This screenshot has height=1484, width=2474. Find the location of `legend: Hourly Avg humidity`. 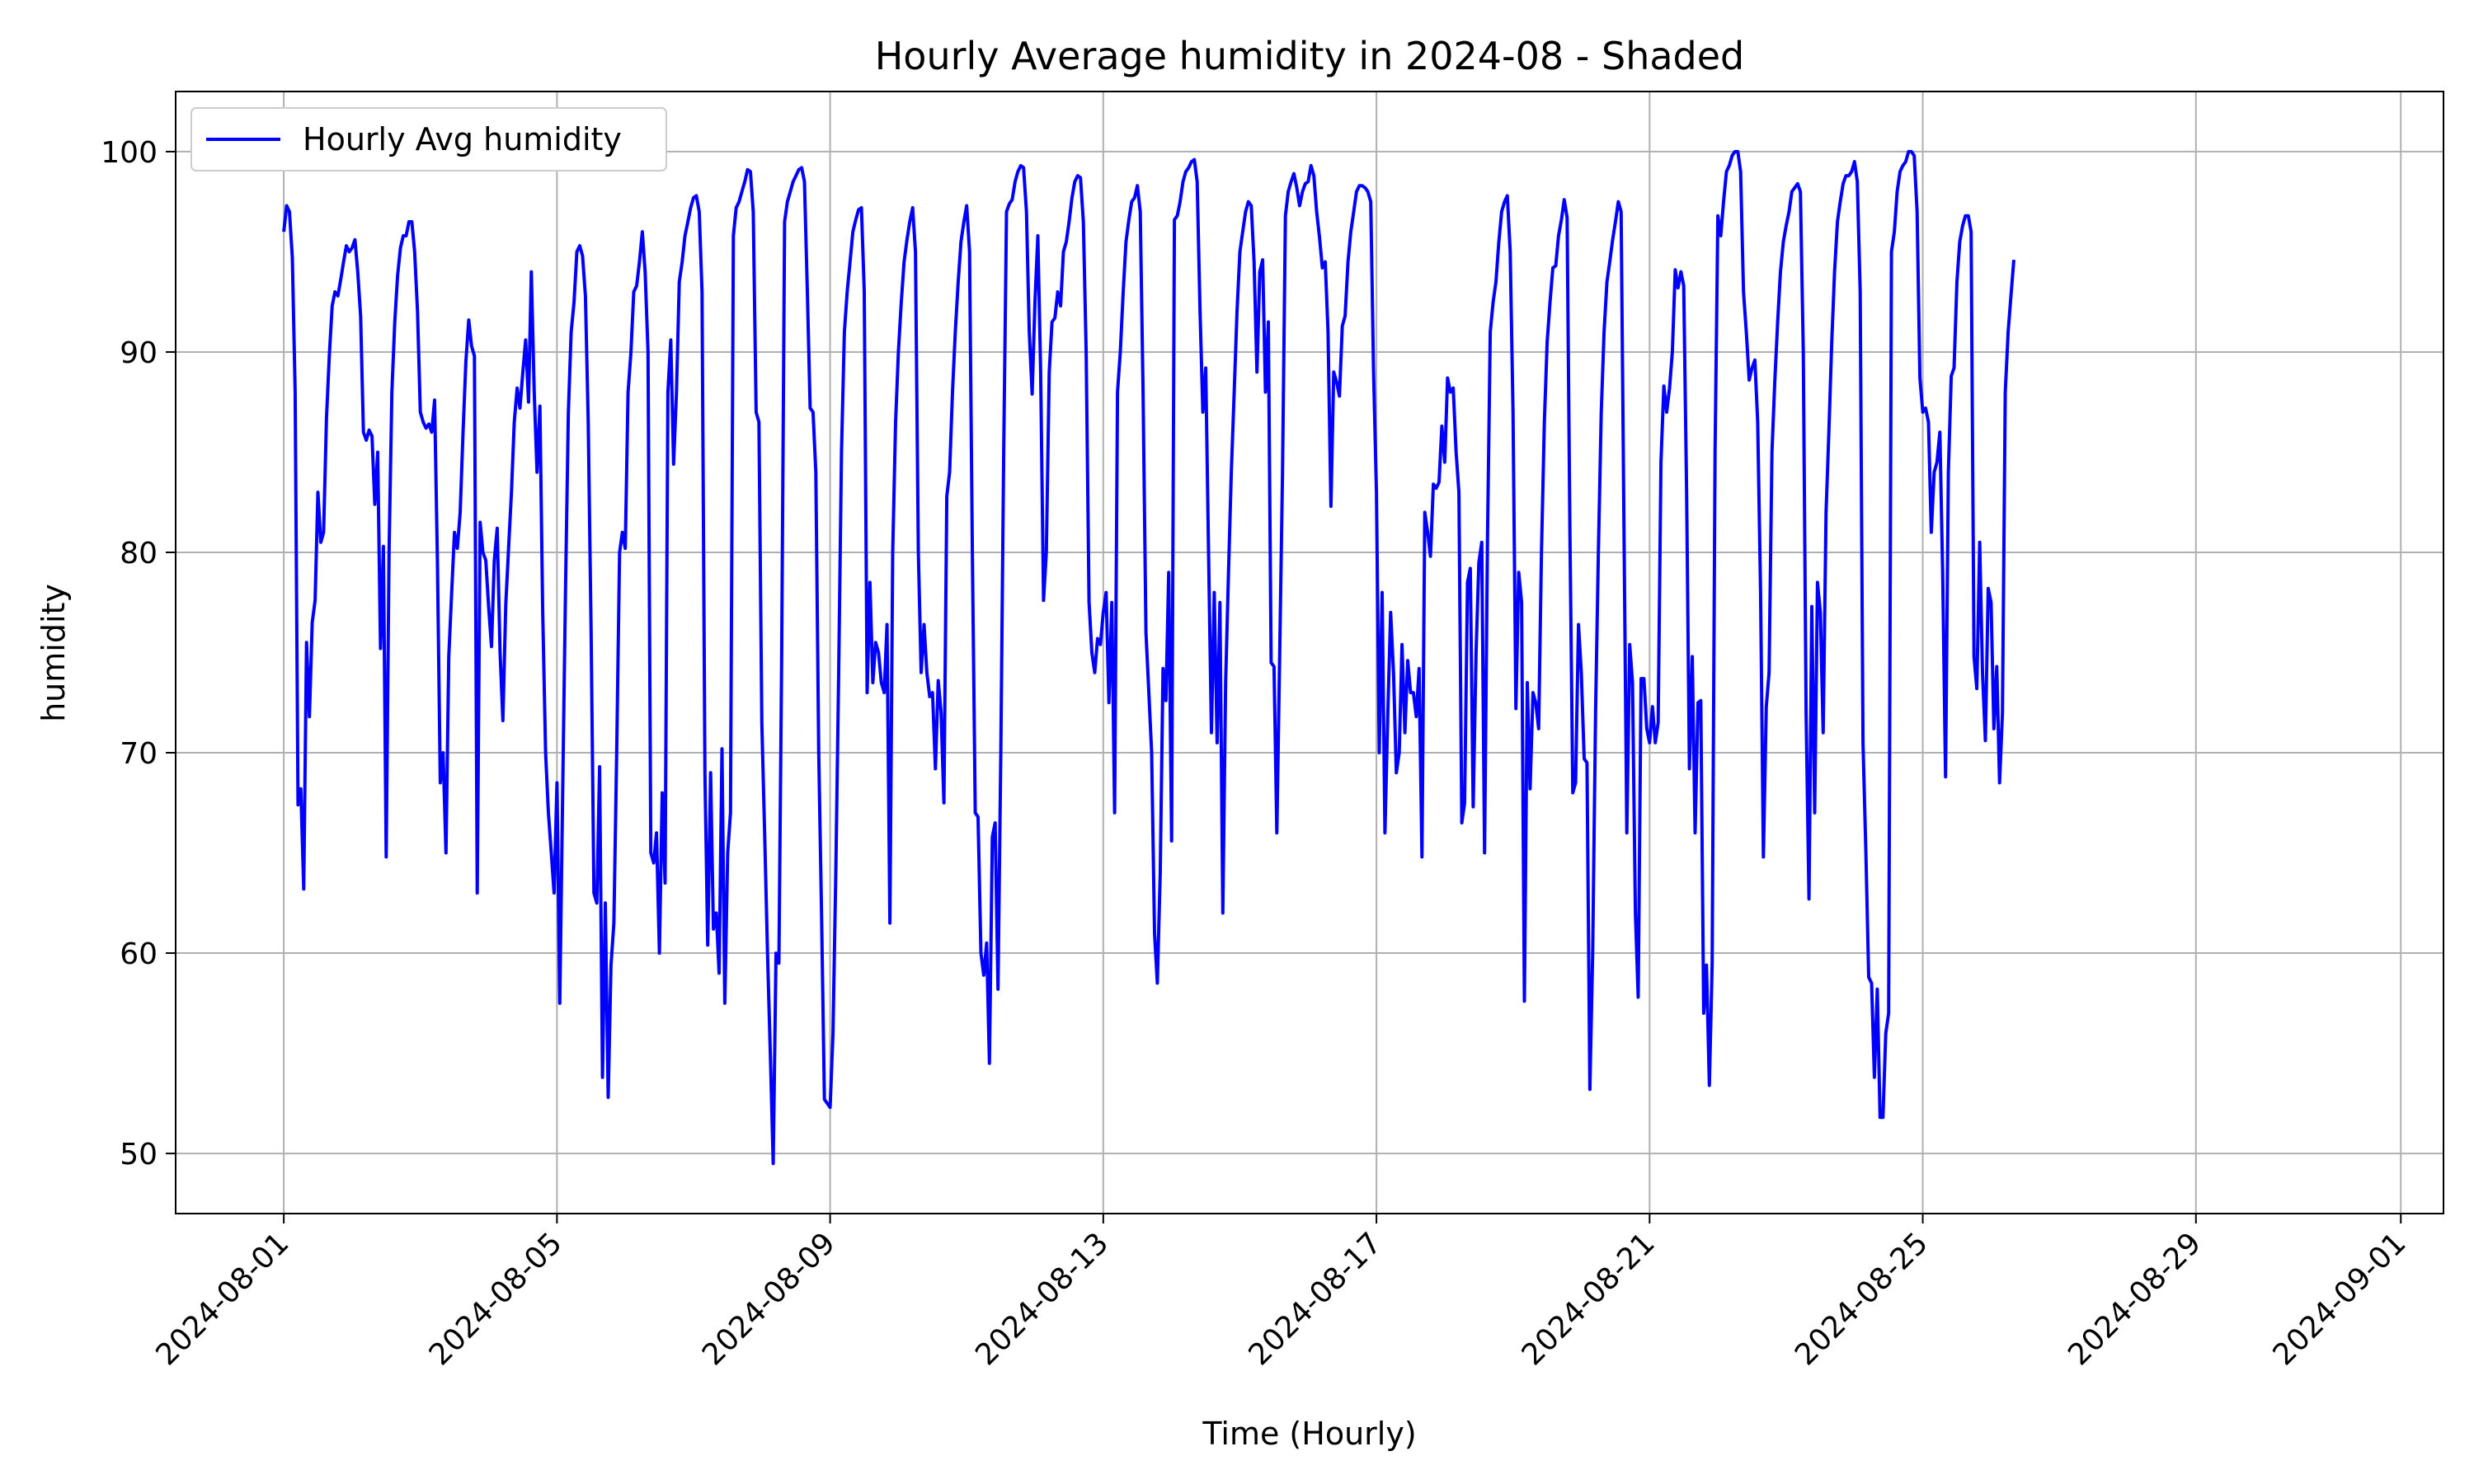

legend: Hourly Avg humidity is located at coordinates (428, 139).